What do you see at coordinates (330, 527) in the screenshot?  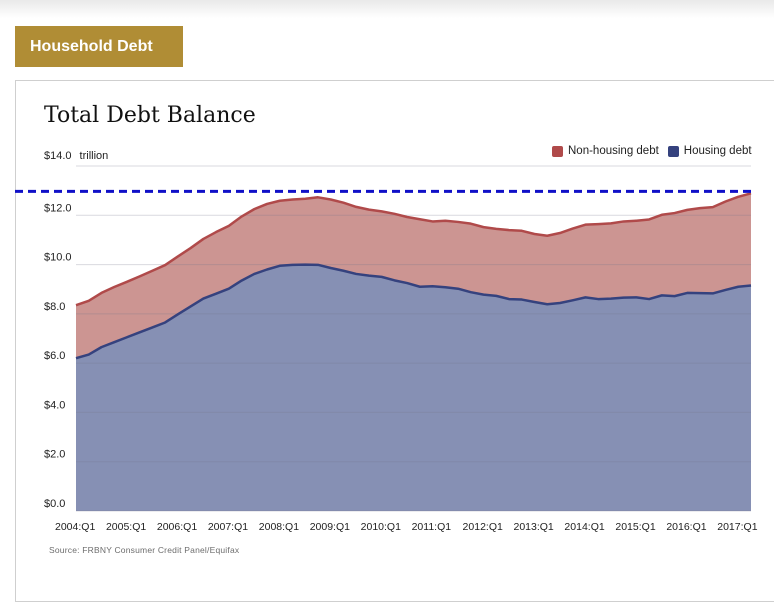 I see `x-tick-label: 2009:Q1` at bounding box center [330, 527].